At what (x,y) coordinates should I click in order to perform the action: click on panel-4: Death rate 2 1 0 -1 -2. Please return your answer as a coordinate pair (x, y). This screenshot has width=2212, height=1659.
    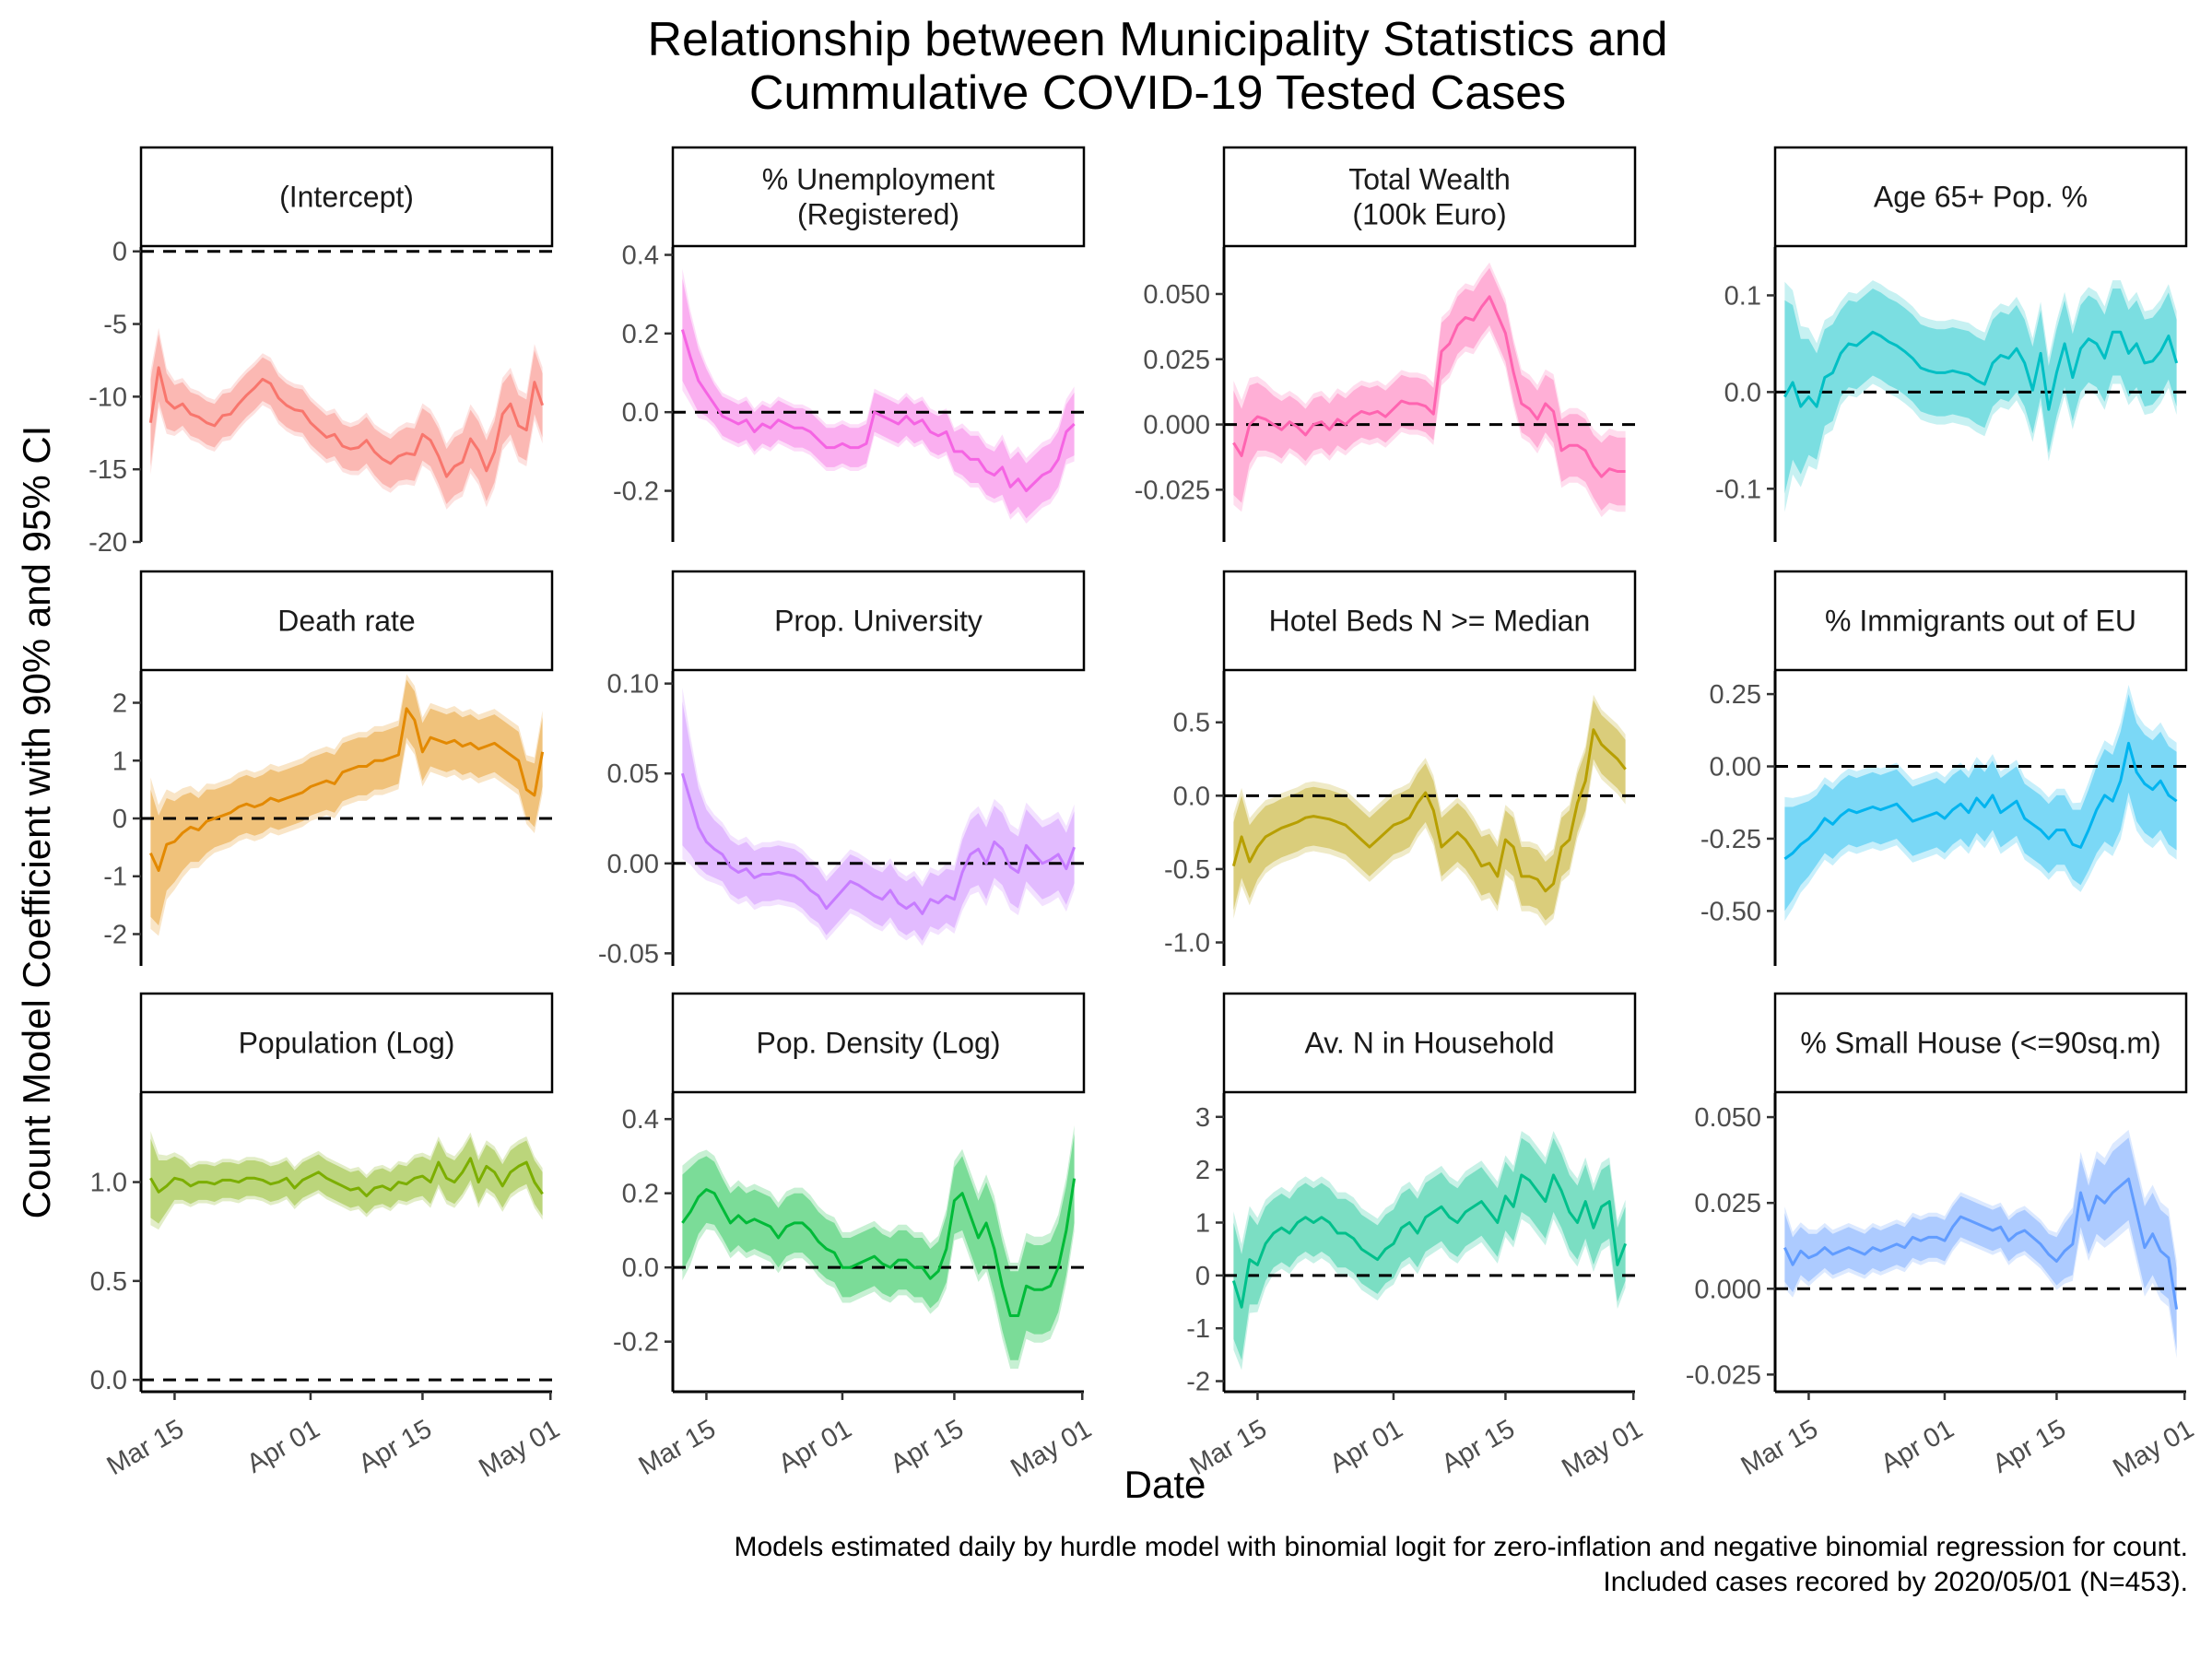
    Looking at the image, I should click on (328, 768).